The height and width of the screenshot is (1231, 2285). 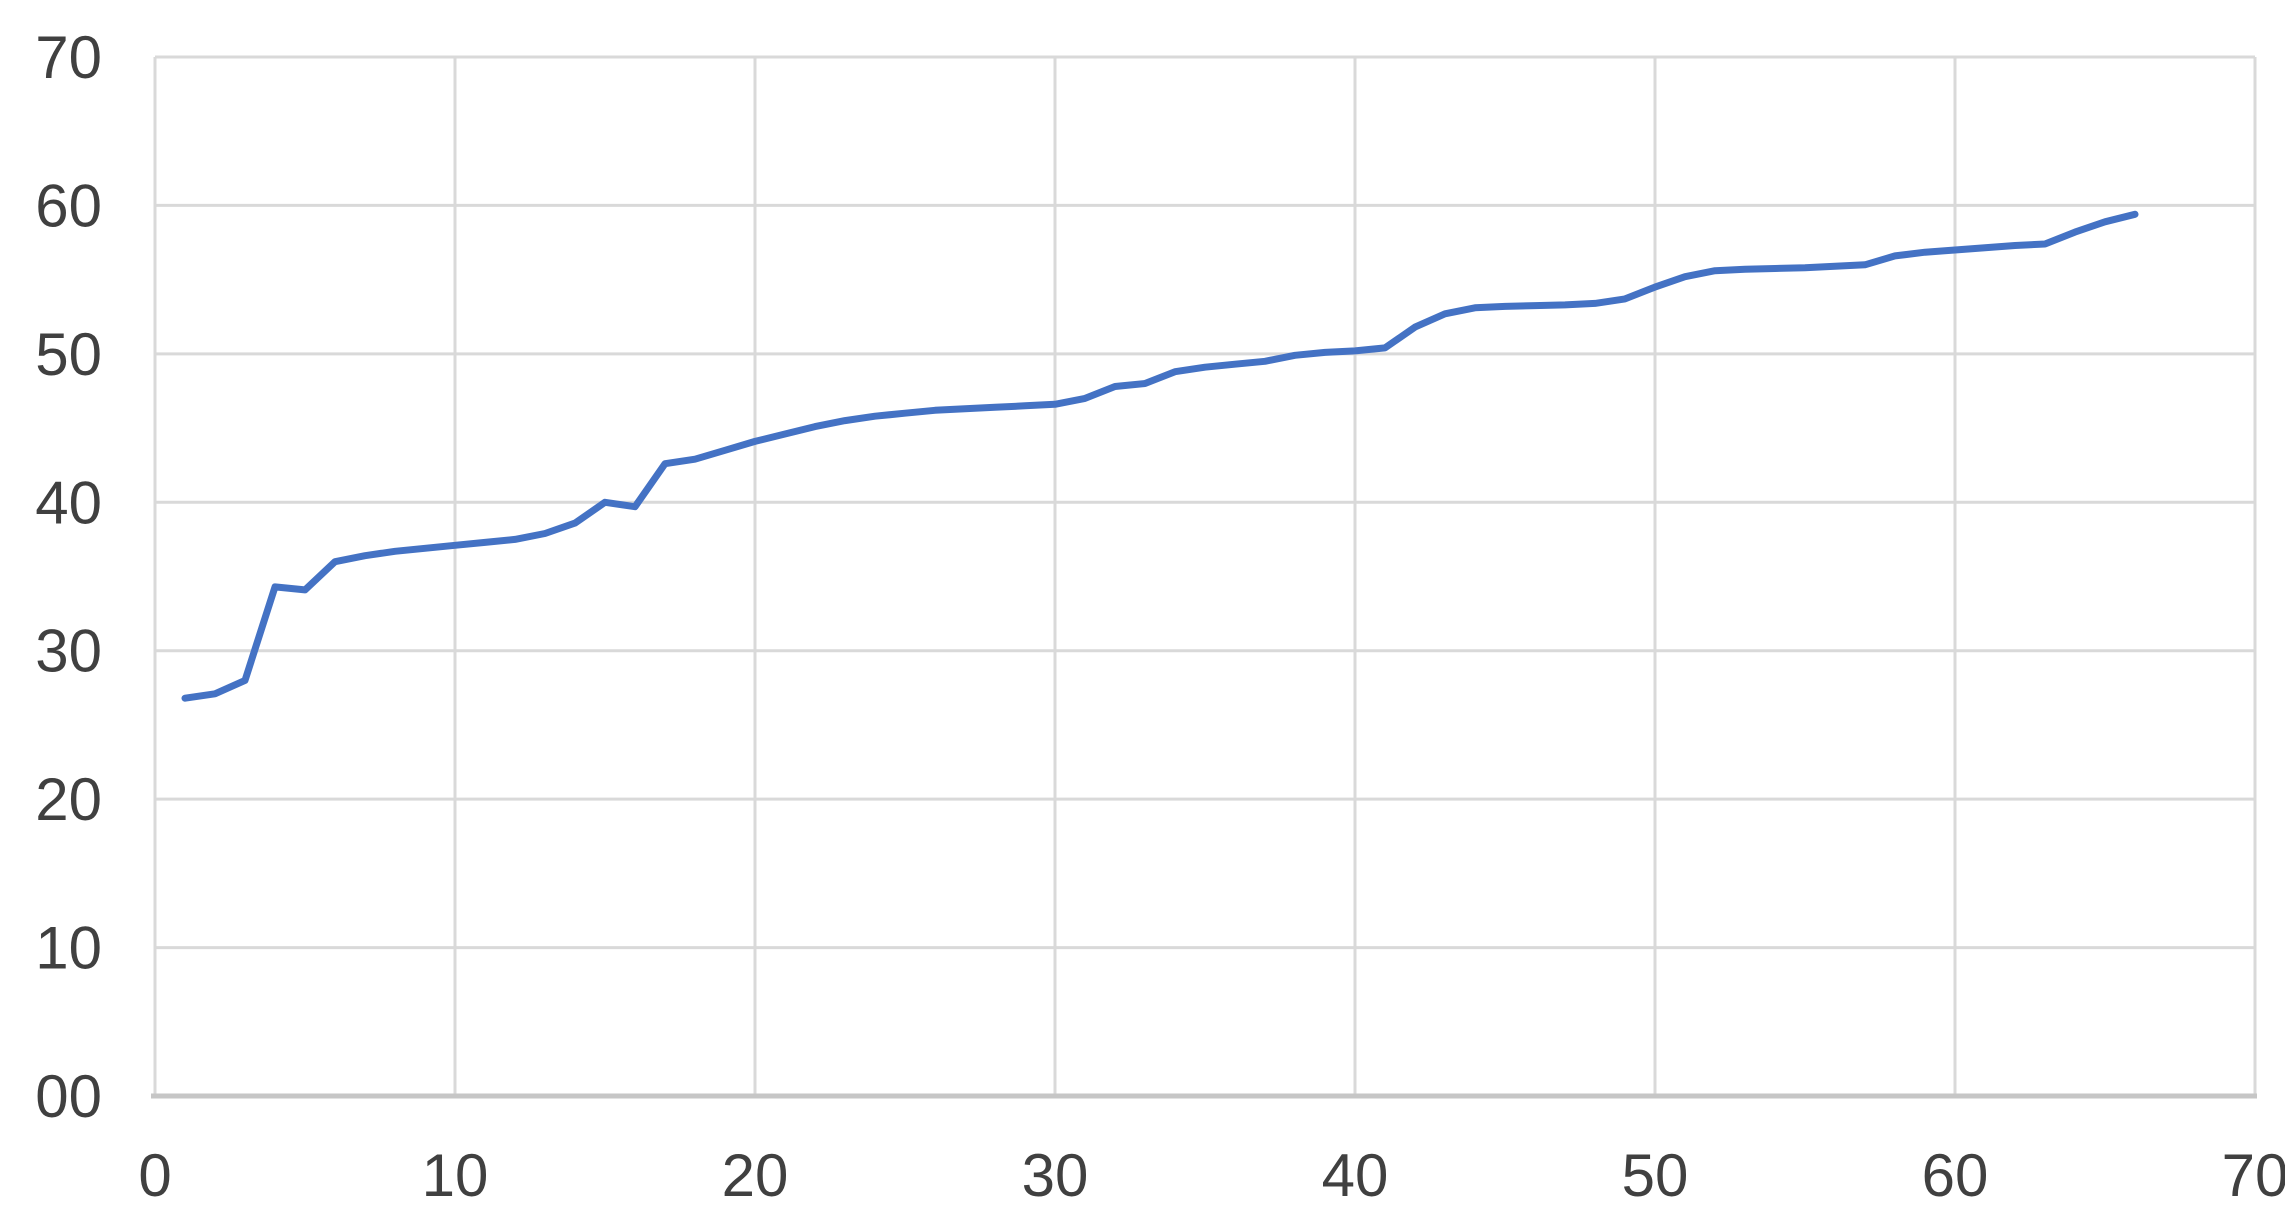 What do you see at coordinates (68, 354) in the screenshot?
I see `y-tick-label: 50` at bounding box center [68, 354].